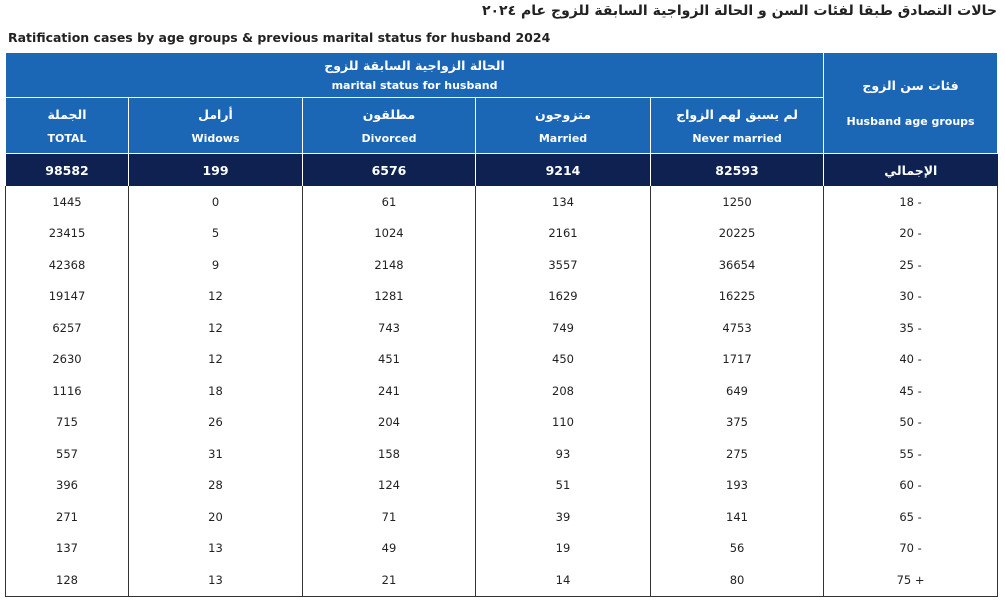 The width and height of the screenshot is (1005, 600). I want to click on data-cell: 141, so click(737, 517).